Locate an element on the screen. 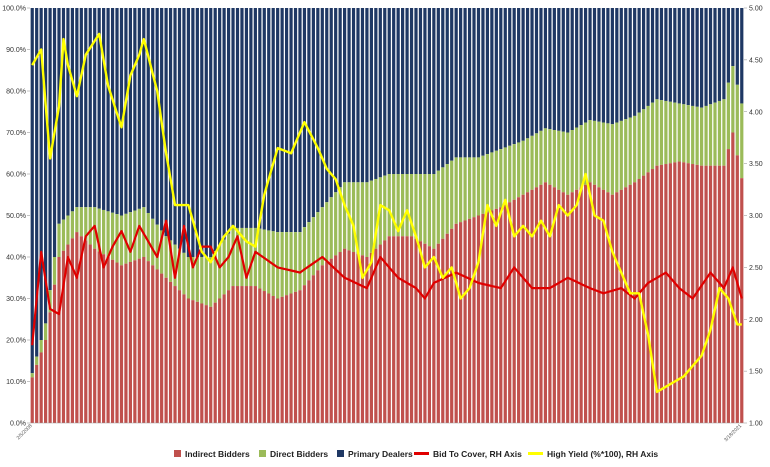 Image resolution: width=770 pixels, height=467 pixels. right-tick-label: 2.50 is located at coordinates (756, 268).